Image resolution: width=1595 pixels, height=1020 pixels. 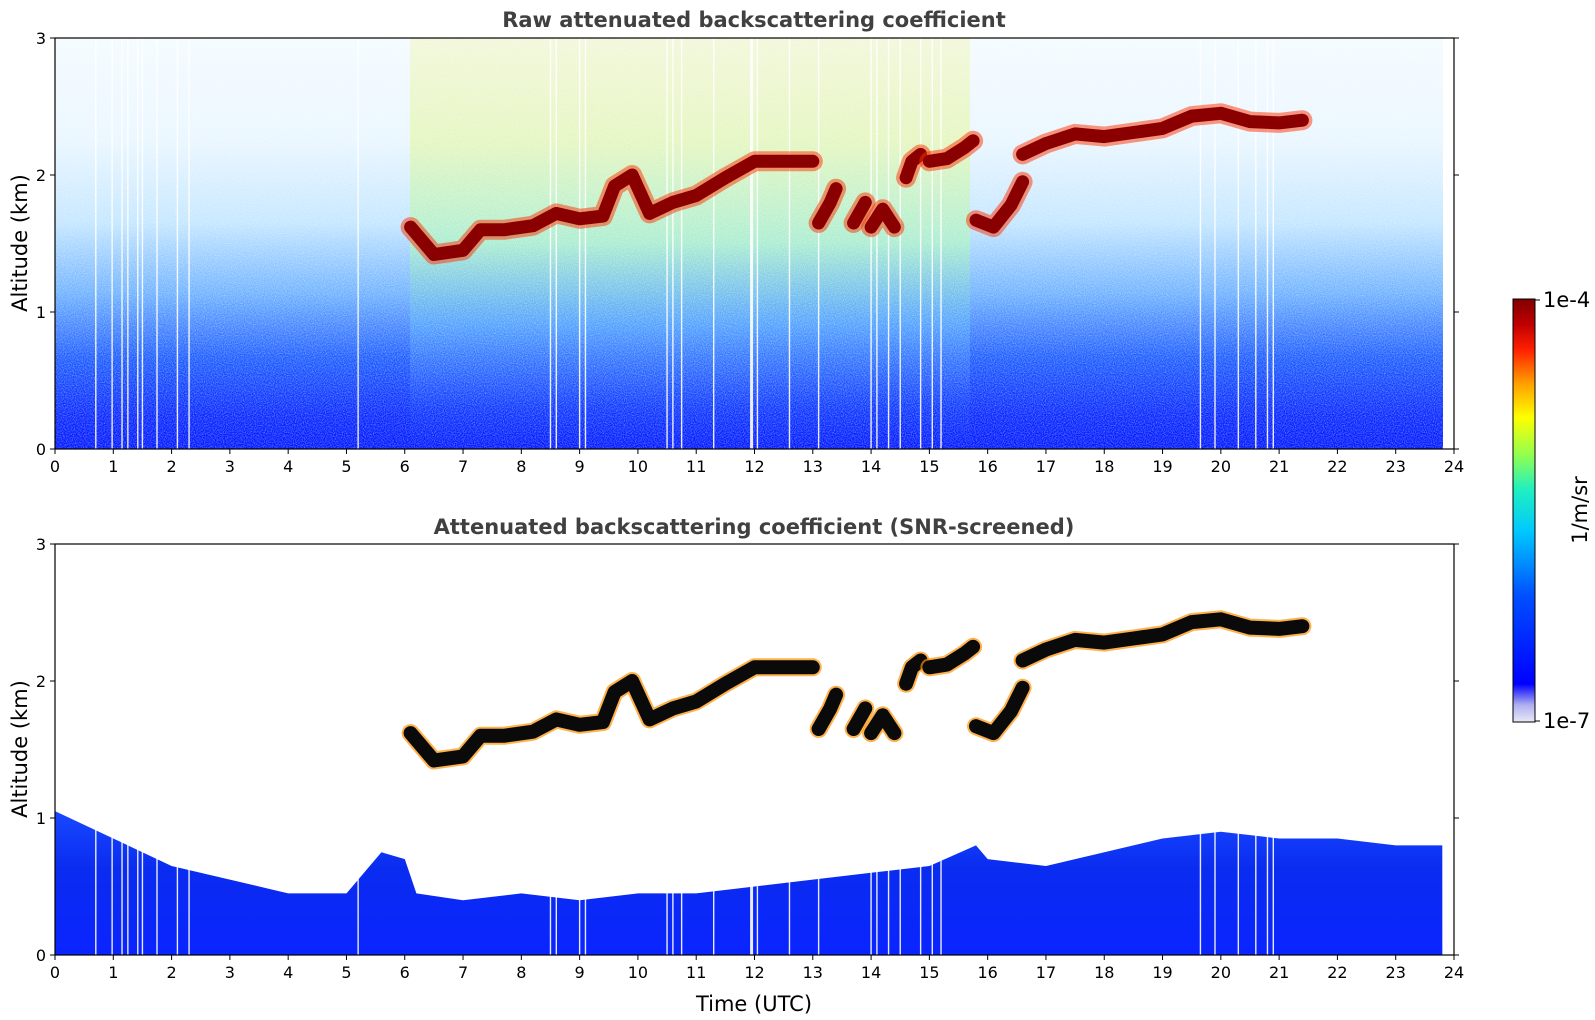 I want to click on colorbar-unit-label: 1/m/sr, so click(x=1580, y=510).